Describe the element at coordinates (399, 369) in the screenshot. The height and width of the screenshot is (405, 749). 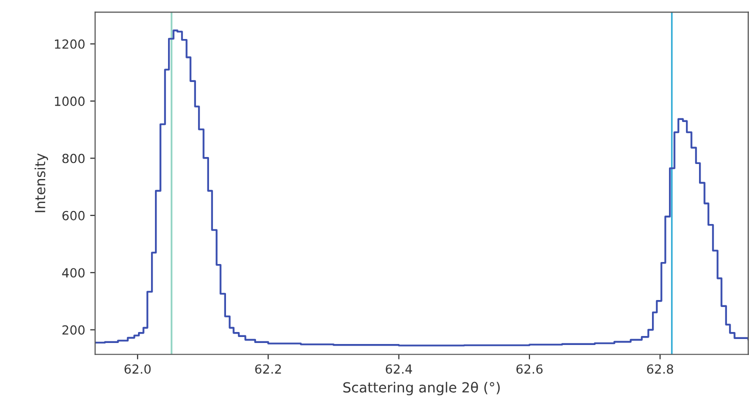
I see `x-tick-label: 62.4` at that location.